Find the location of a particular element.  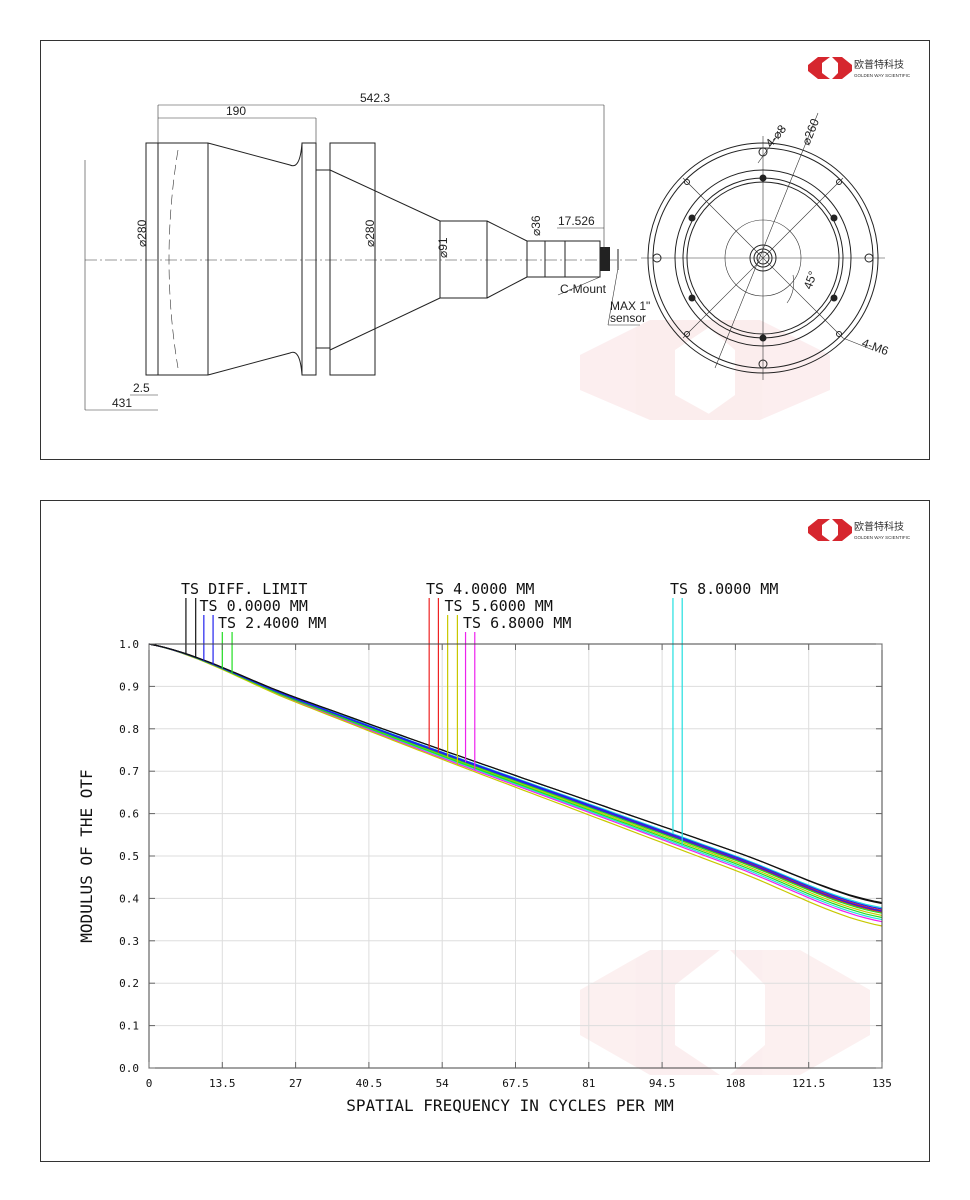

svg-text: 190 is located at coordinates (236, 111).